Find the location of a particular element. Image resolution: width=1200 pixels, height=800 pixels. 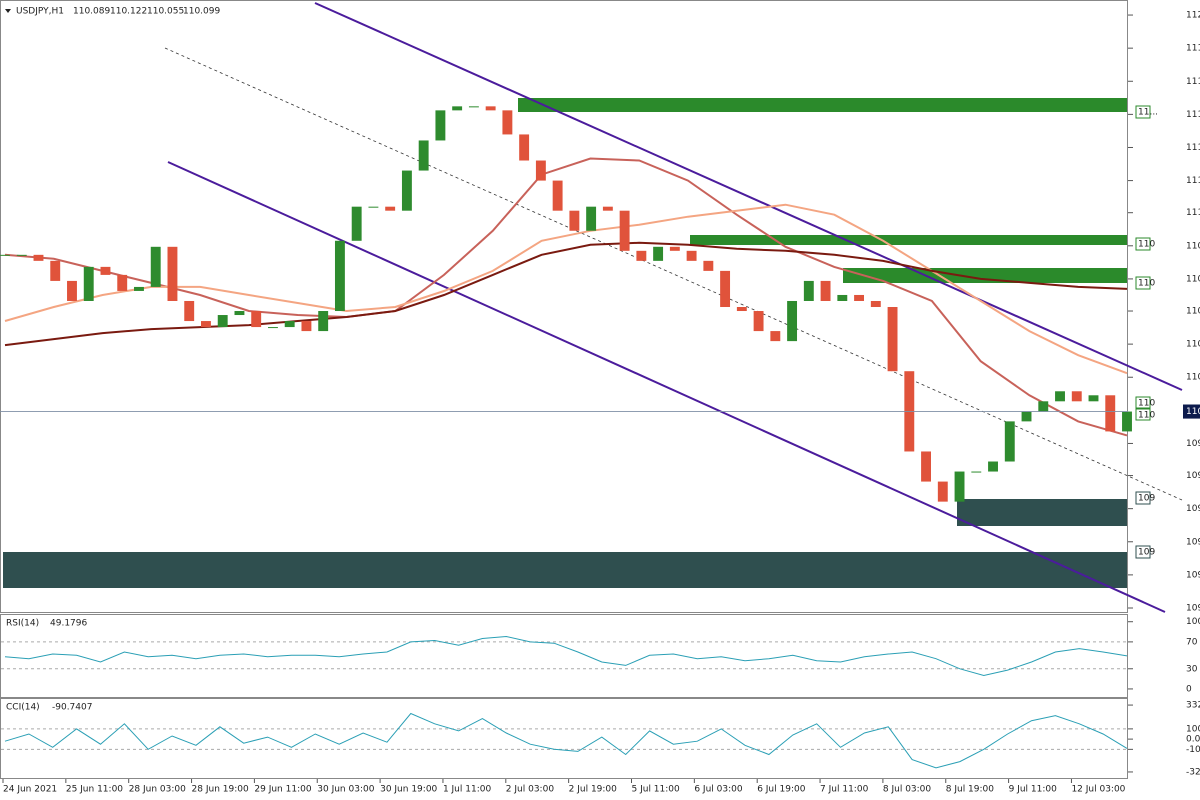

y-tick-label: 110.925 is located at coordinates (1193, 246).